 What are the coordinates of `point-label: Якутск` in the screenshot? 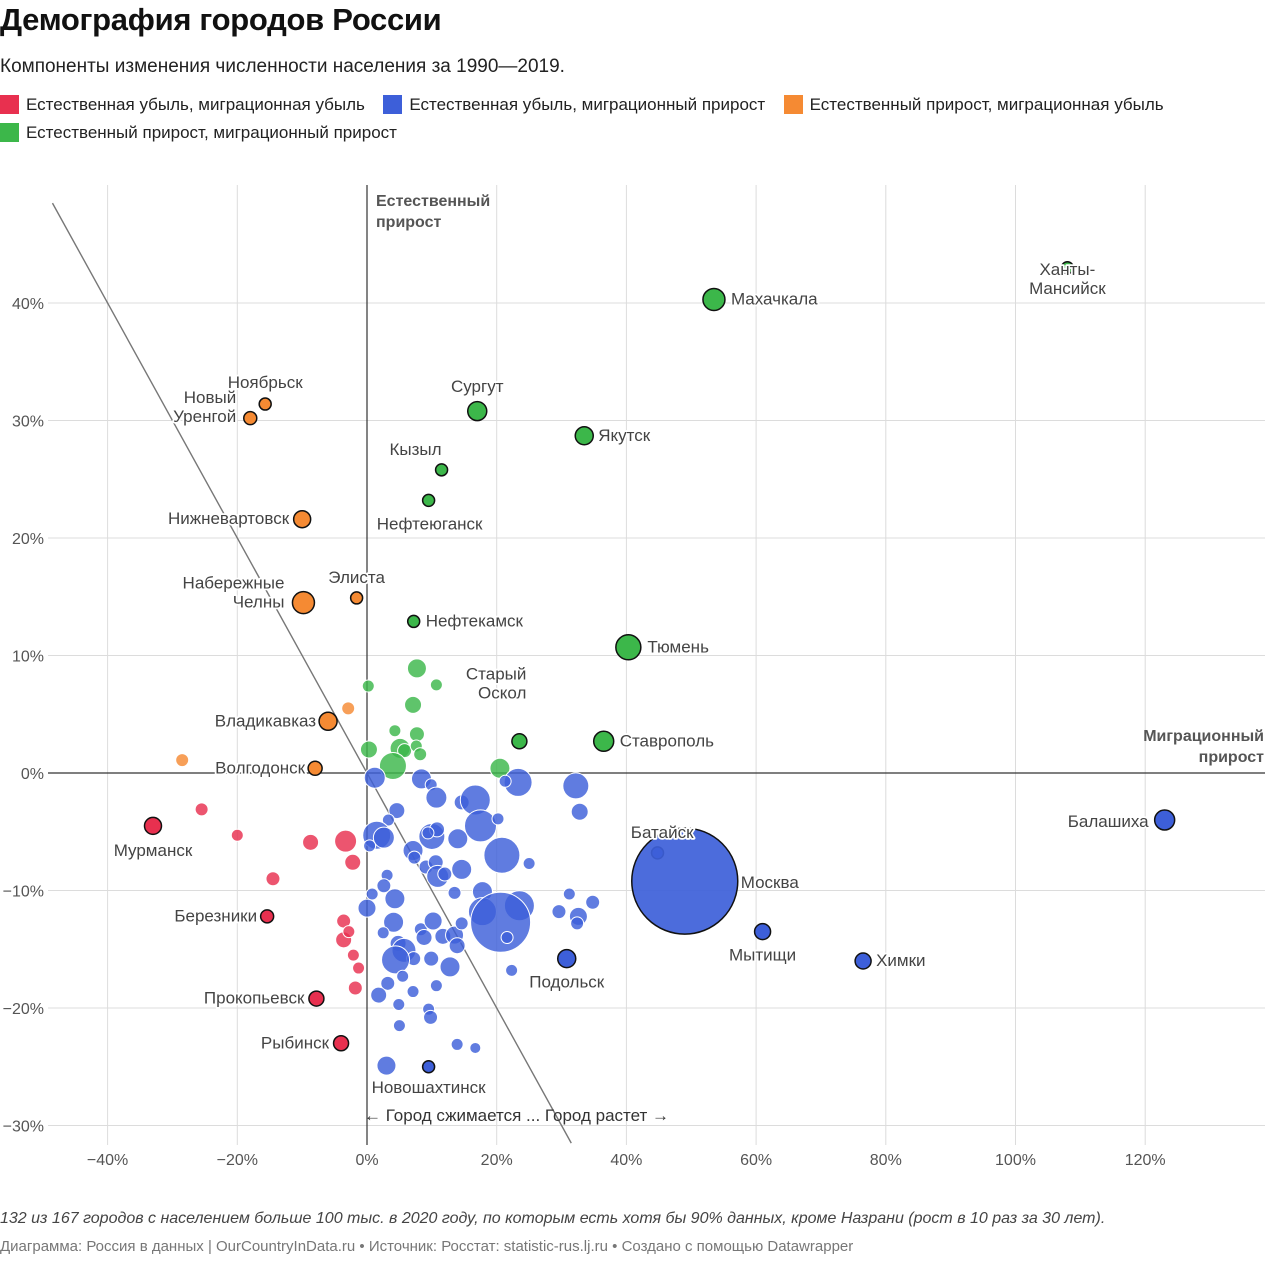 It's located at (624, 435).